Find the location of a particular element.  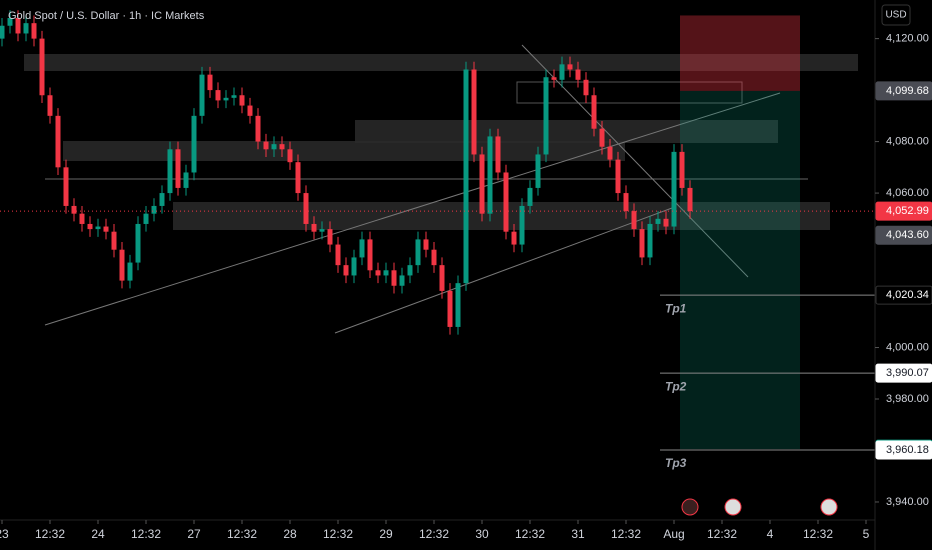

price-label: 4,020.34 is located at coordinates (907, 295).